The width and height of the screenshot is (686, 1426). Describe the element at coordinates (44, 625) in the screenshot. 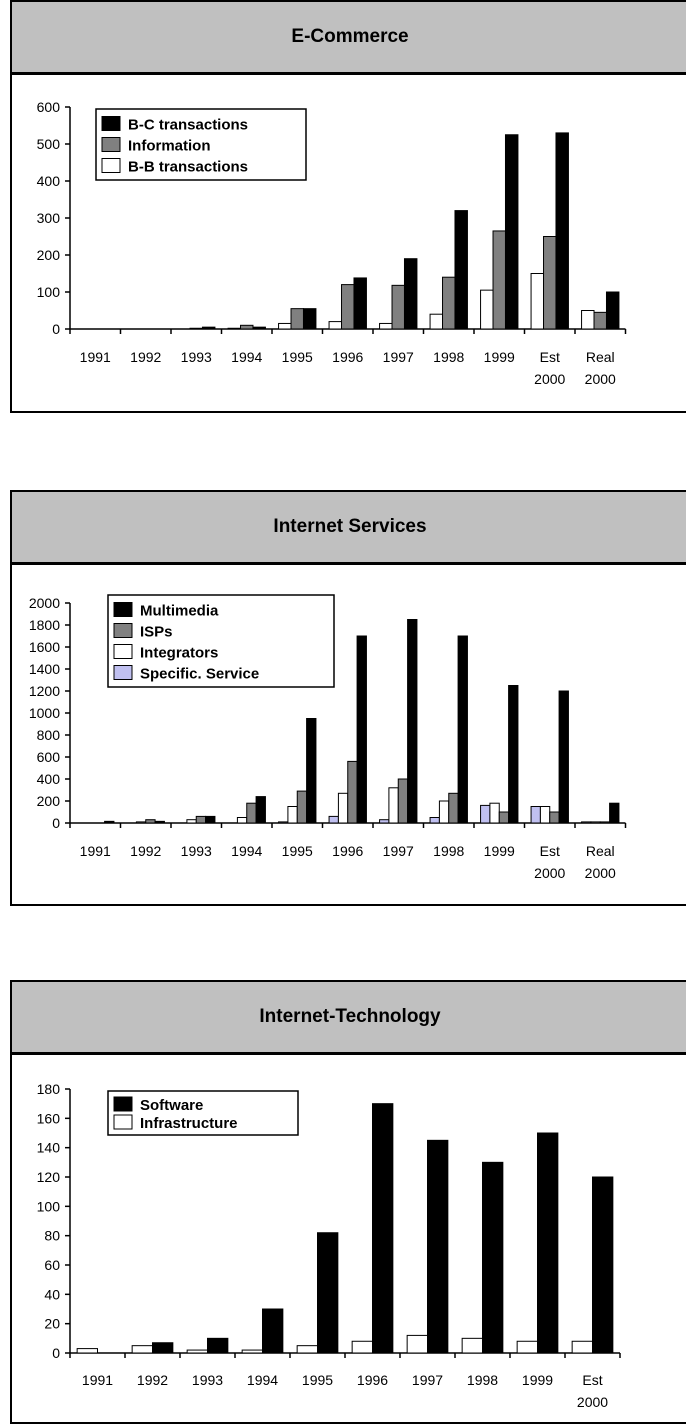

I see `y-tick-label: 1800` at that location.